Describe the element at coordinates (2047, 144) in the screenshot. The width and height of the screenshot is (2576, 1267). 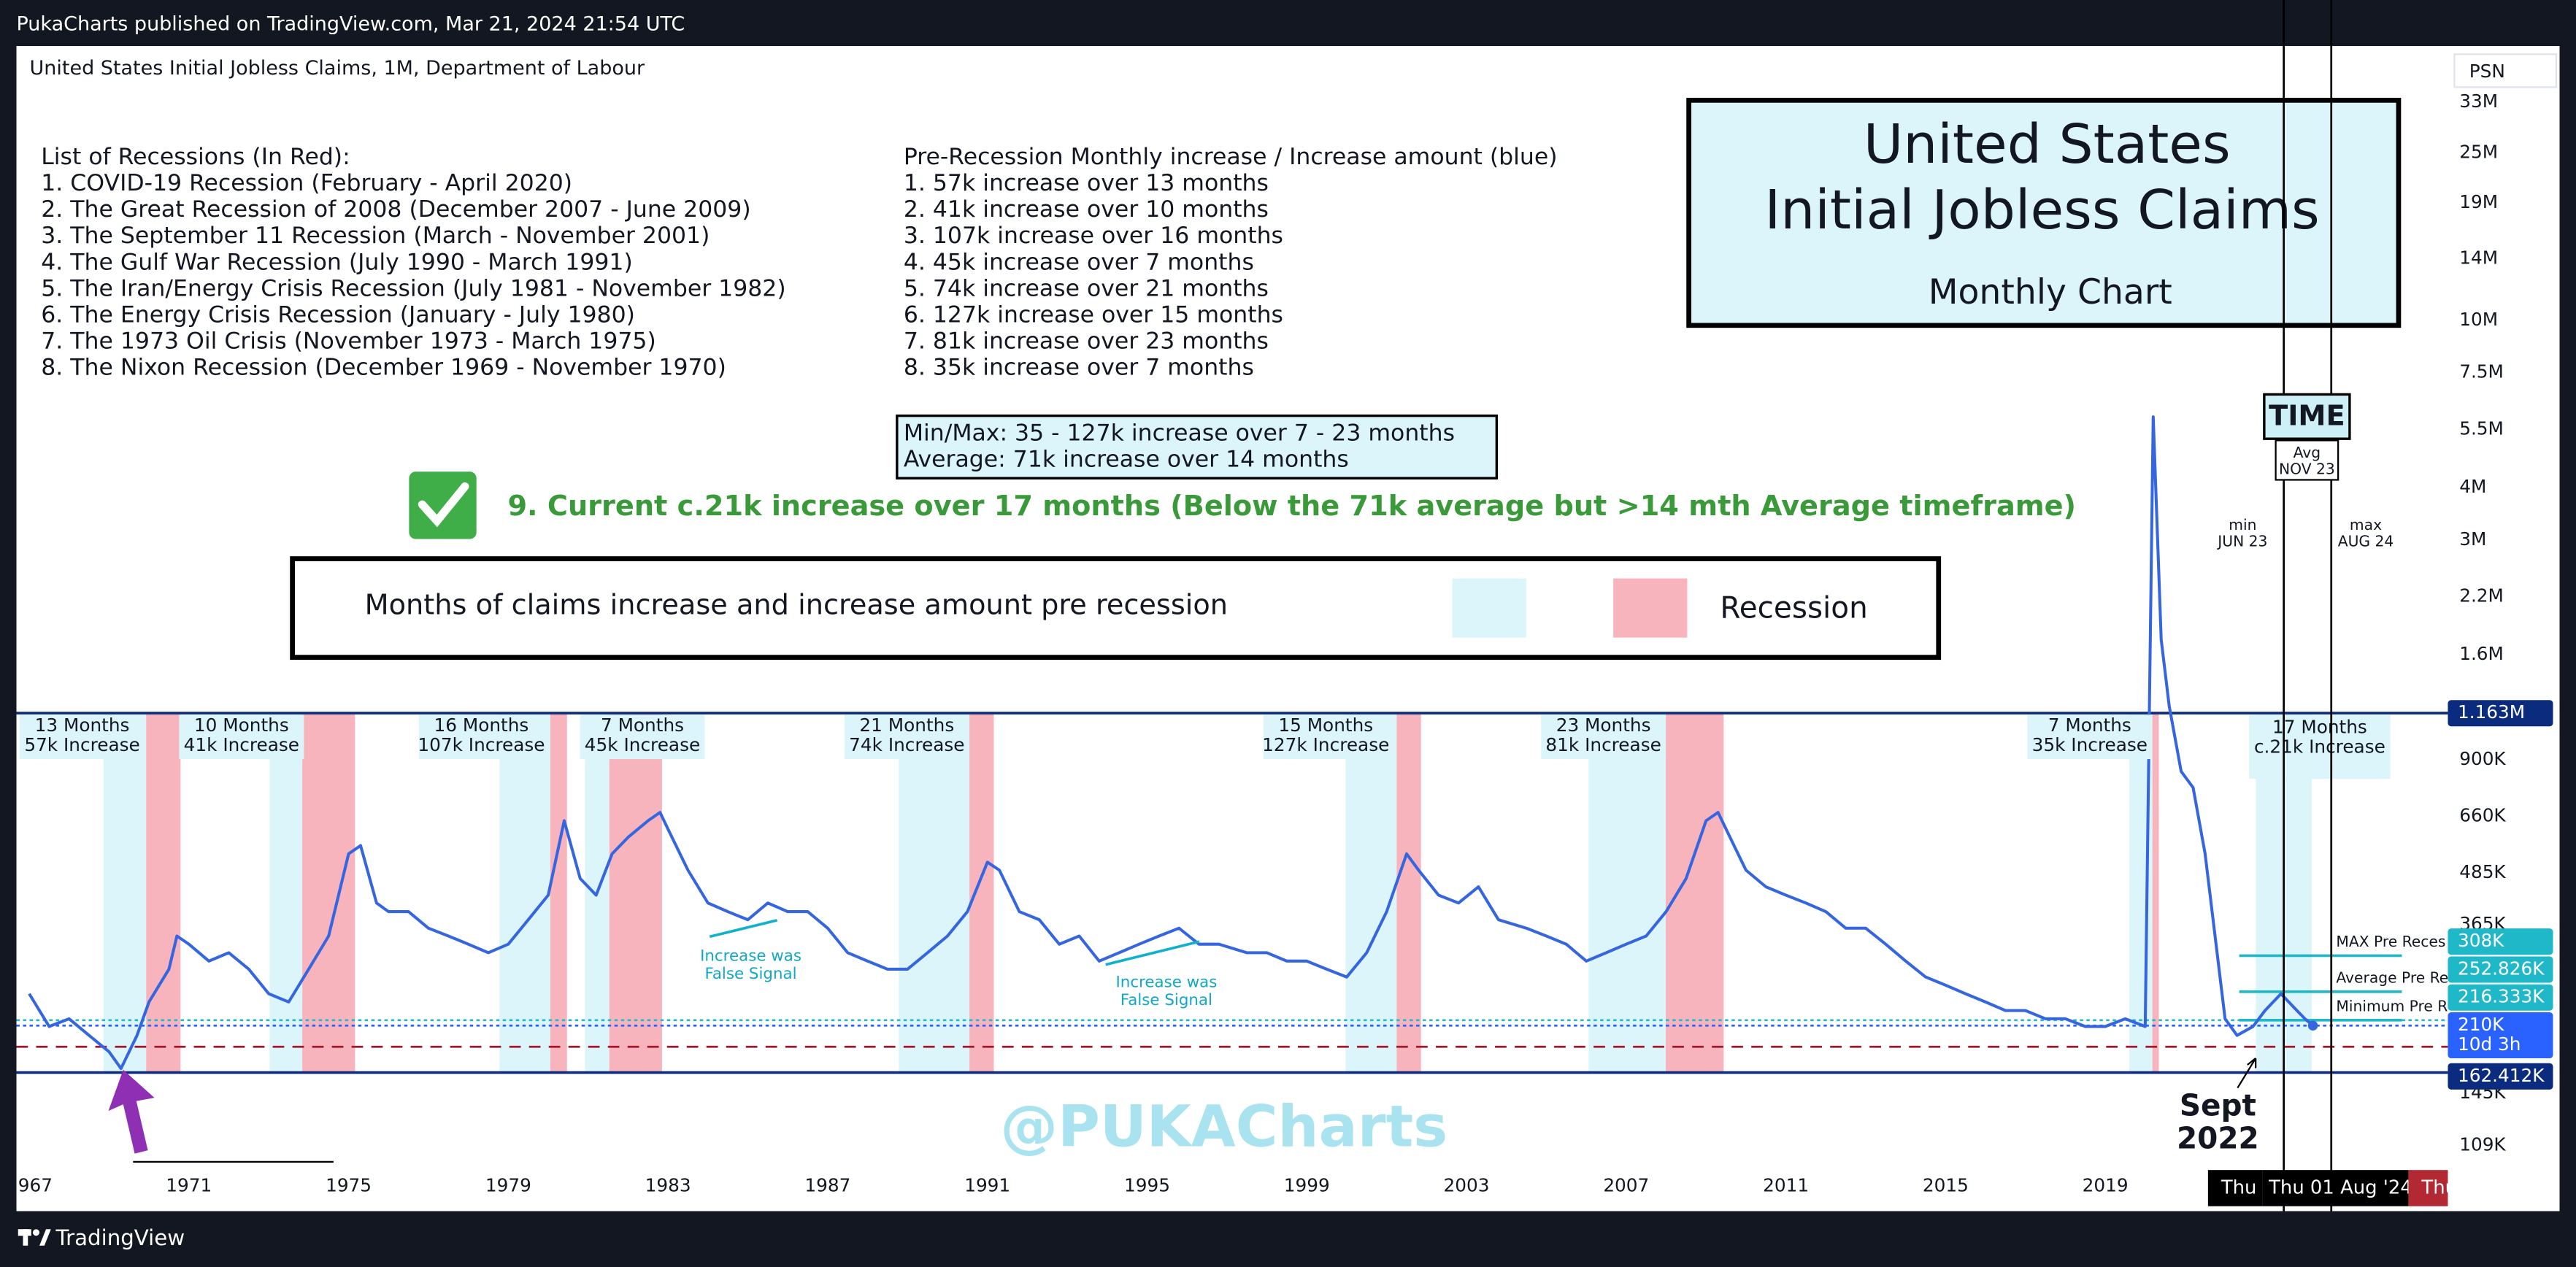
I see `chart-title: United States` at that location.